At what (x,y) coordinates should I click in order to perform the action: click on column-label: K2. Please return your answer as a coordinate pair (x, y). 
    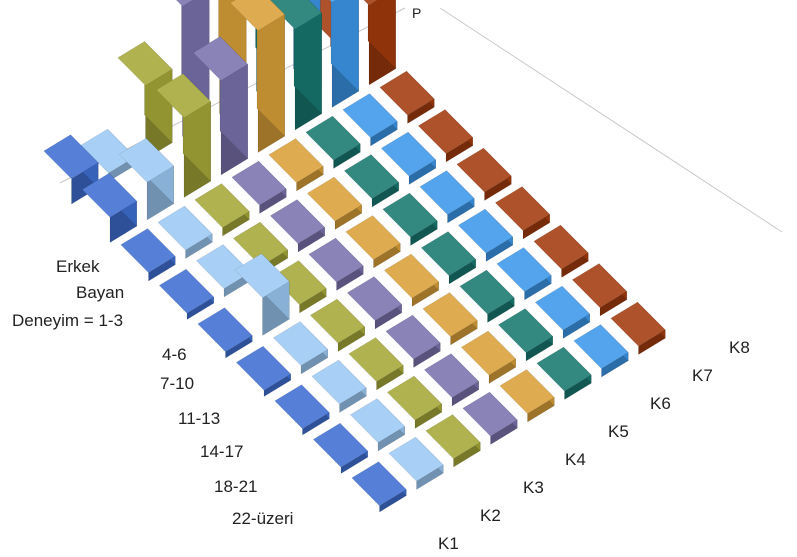
    Looking at the image, I should click on (490, 515).